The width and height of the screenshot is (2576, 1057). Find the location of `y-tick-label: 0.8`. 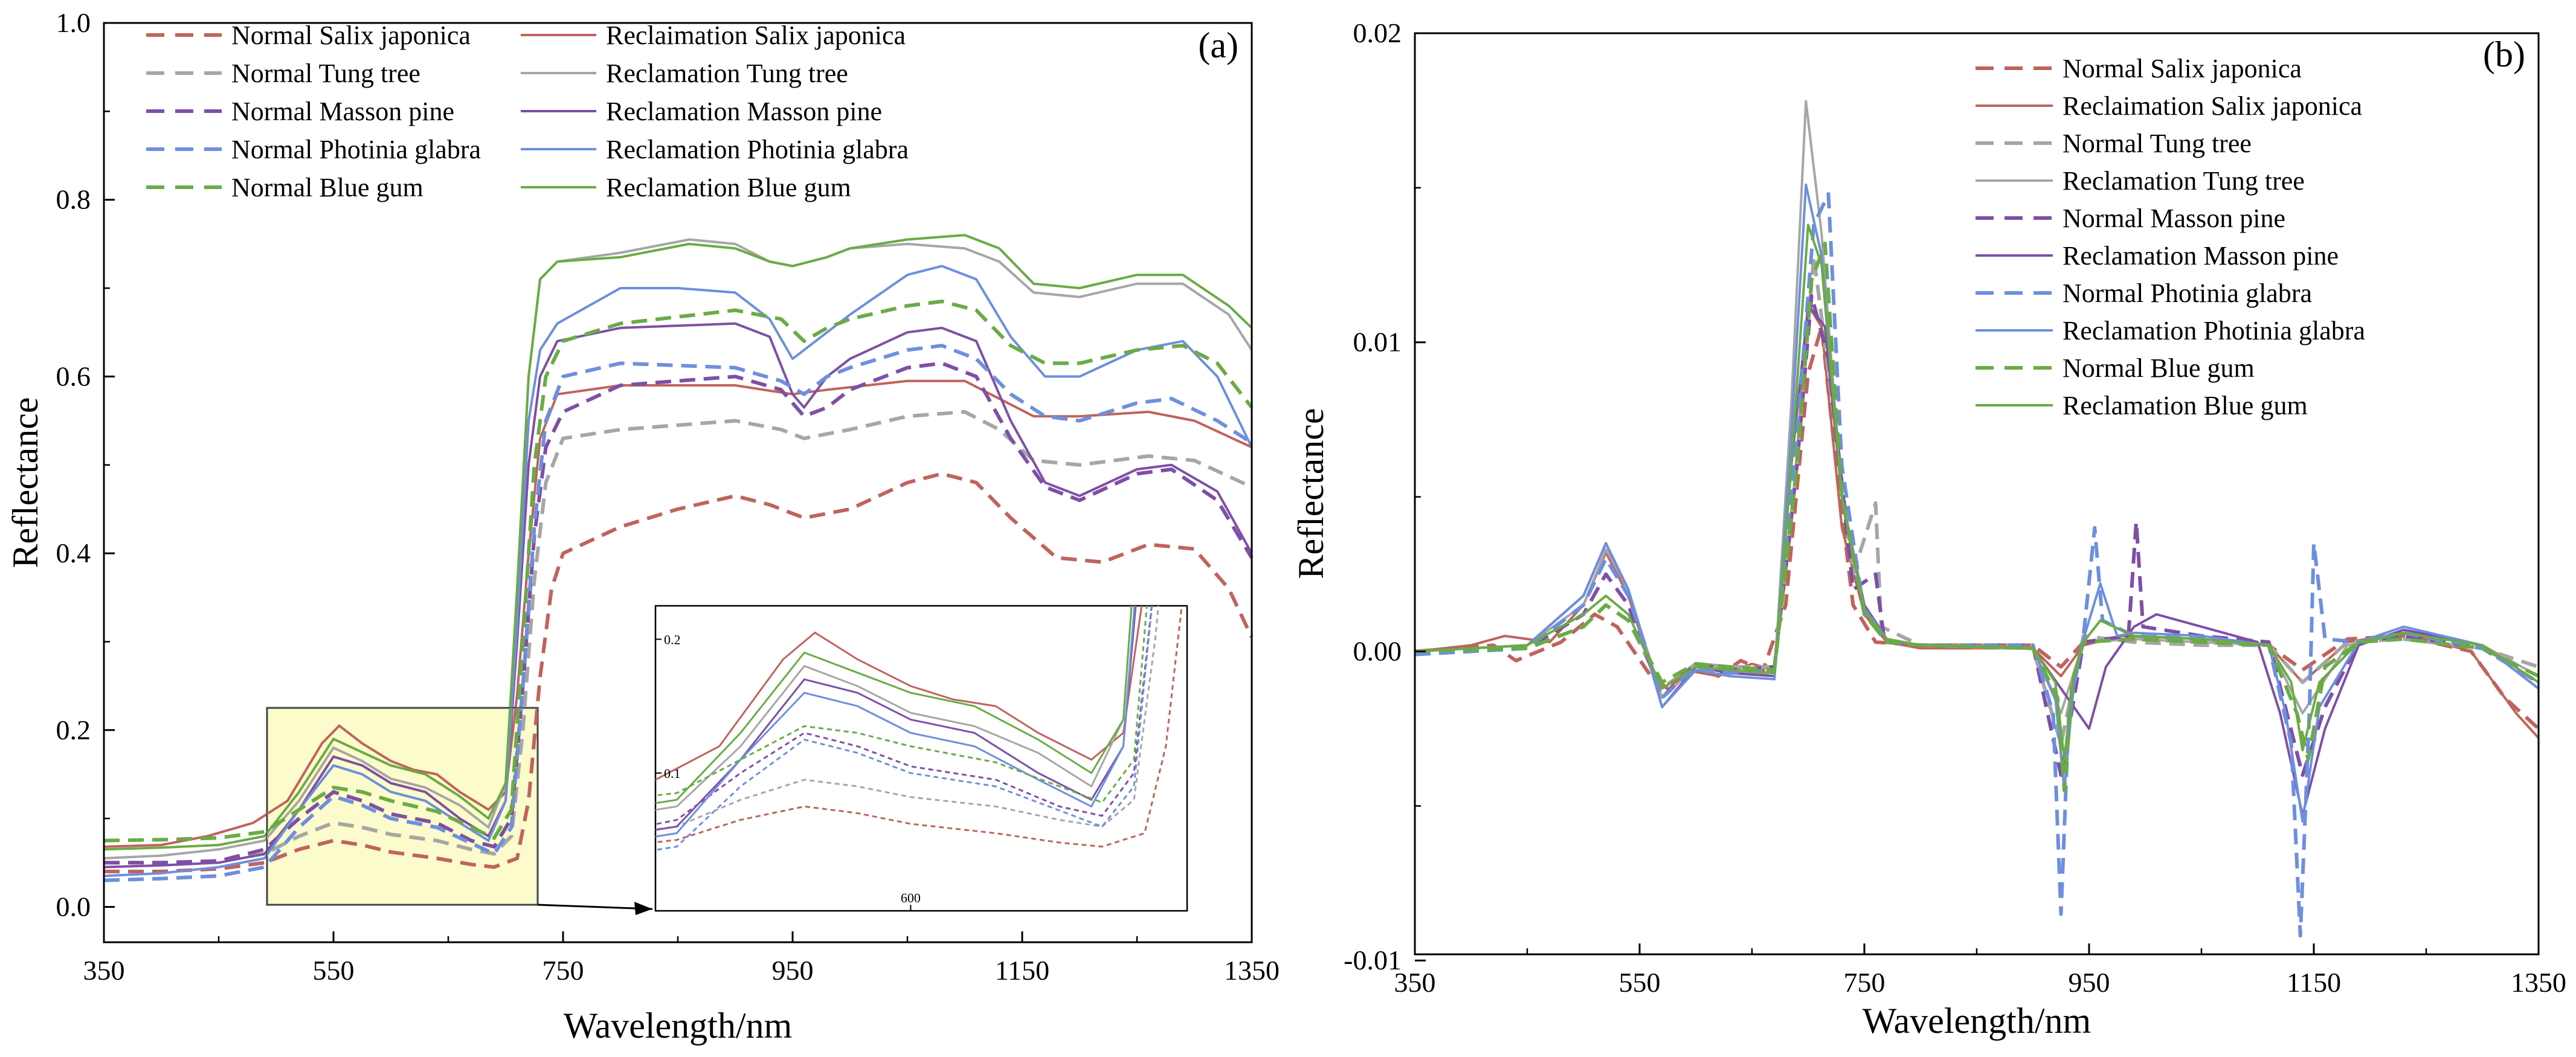

y-tick-label: 0.8 is located at coordinates (73, 199).